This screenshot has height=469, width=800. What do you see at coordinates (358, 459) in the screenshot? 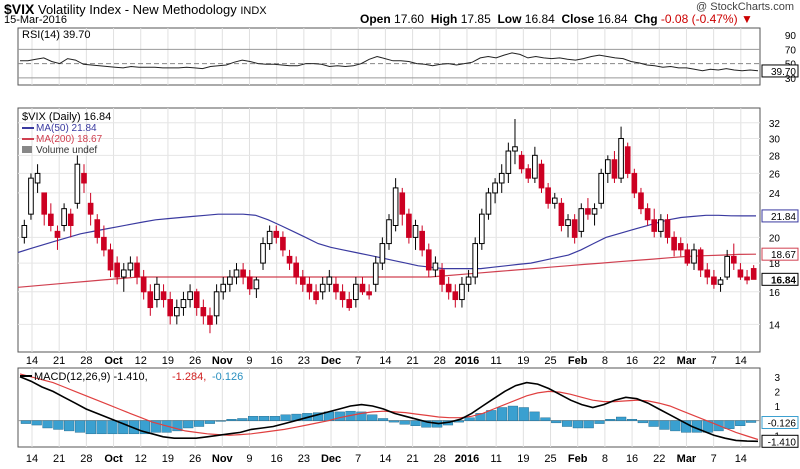
I see `x-tick-label: 7` at bounding box center [358, 459].